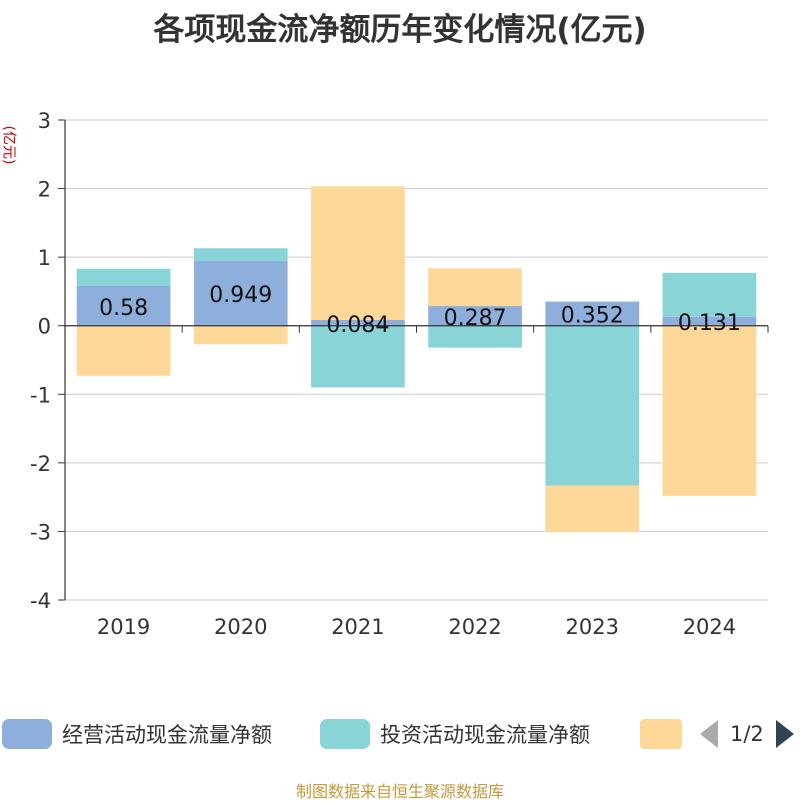 This screenshot has width=800, height=802. I want to click on data-label-2023: 0.352, so click(592, 316).